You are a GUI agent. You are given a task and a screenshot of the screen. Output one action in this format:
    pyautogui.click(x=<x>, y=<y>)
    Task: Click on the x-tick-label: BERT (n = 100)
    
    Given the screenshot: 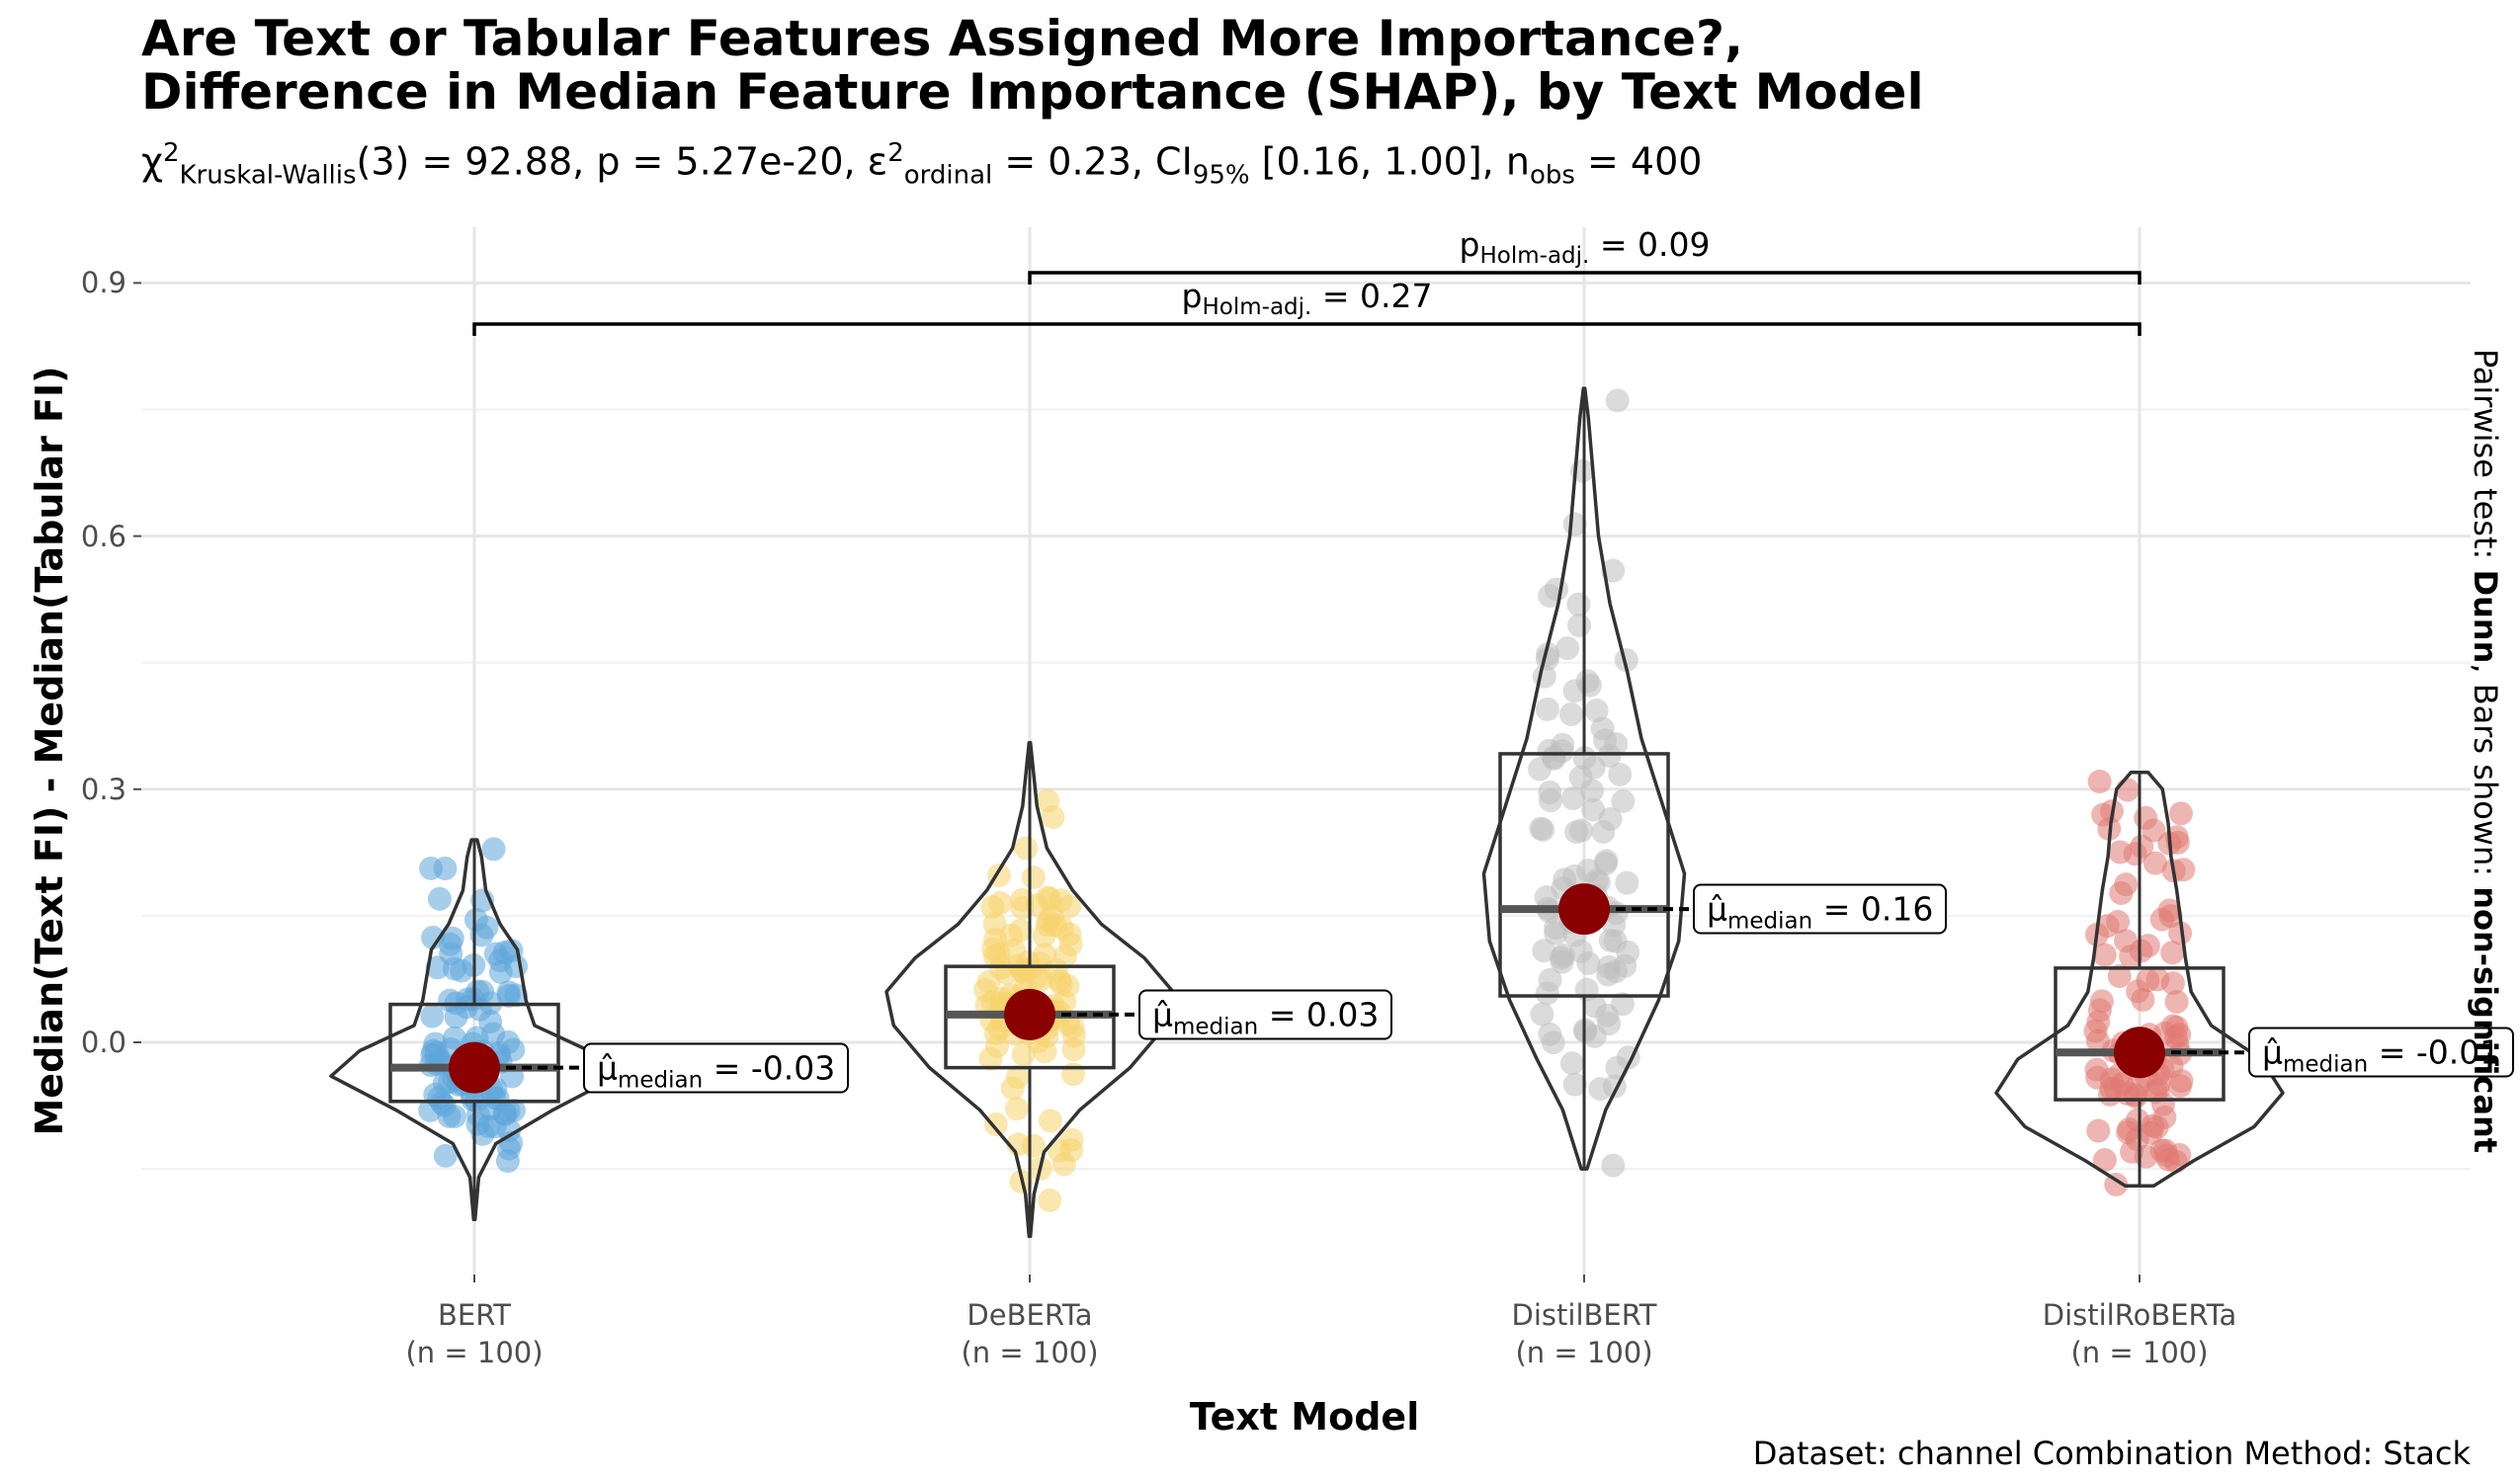 What is the action you would take?
    pyautogui.click(x=474, y=1333)
    